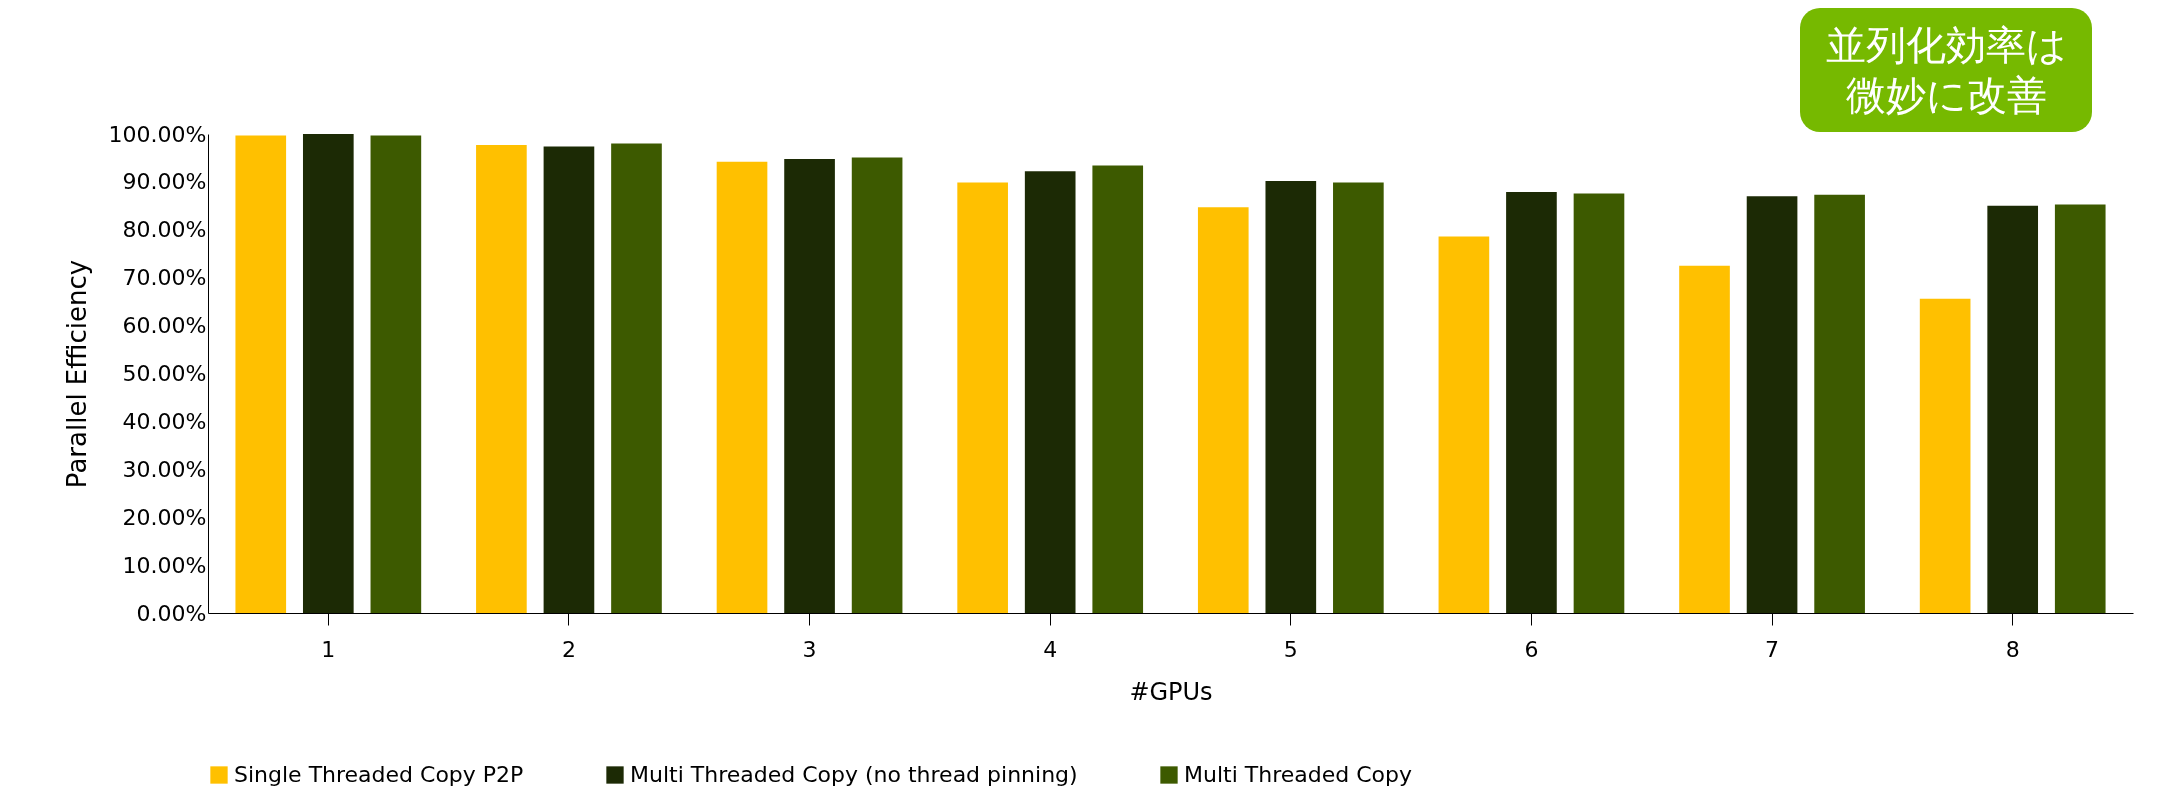 Image resolution: width=2171 pixels, height=806 pixels. Describe the element at coordinates (164, 278) in the screenshot. I see `y-tick-label: 70.00%` at that location.